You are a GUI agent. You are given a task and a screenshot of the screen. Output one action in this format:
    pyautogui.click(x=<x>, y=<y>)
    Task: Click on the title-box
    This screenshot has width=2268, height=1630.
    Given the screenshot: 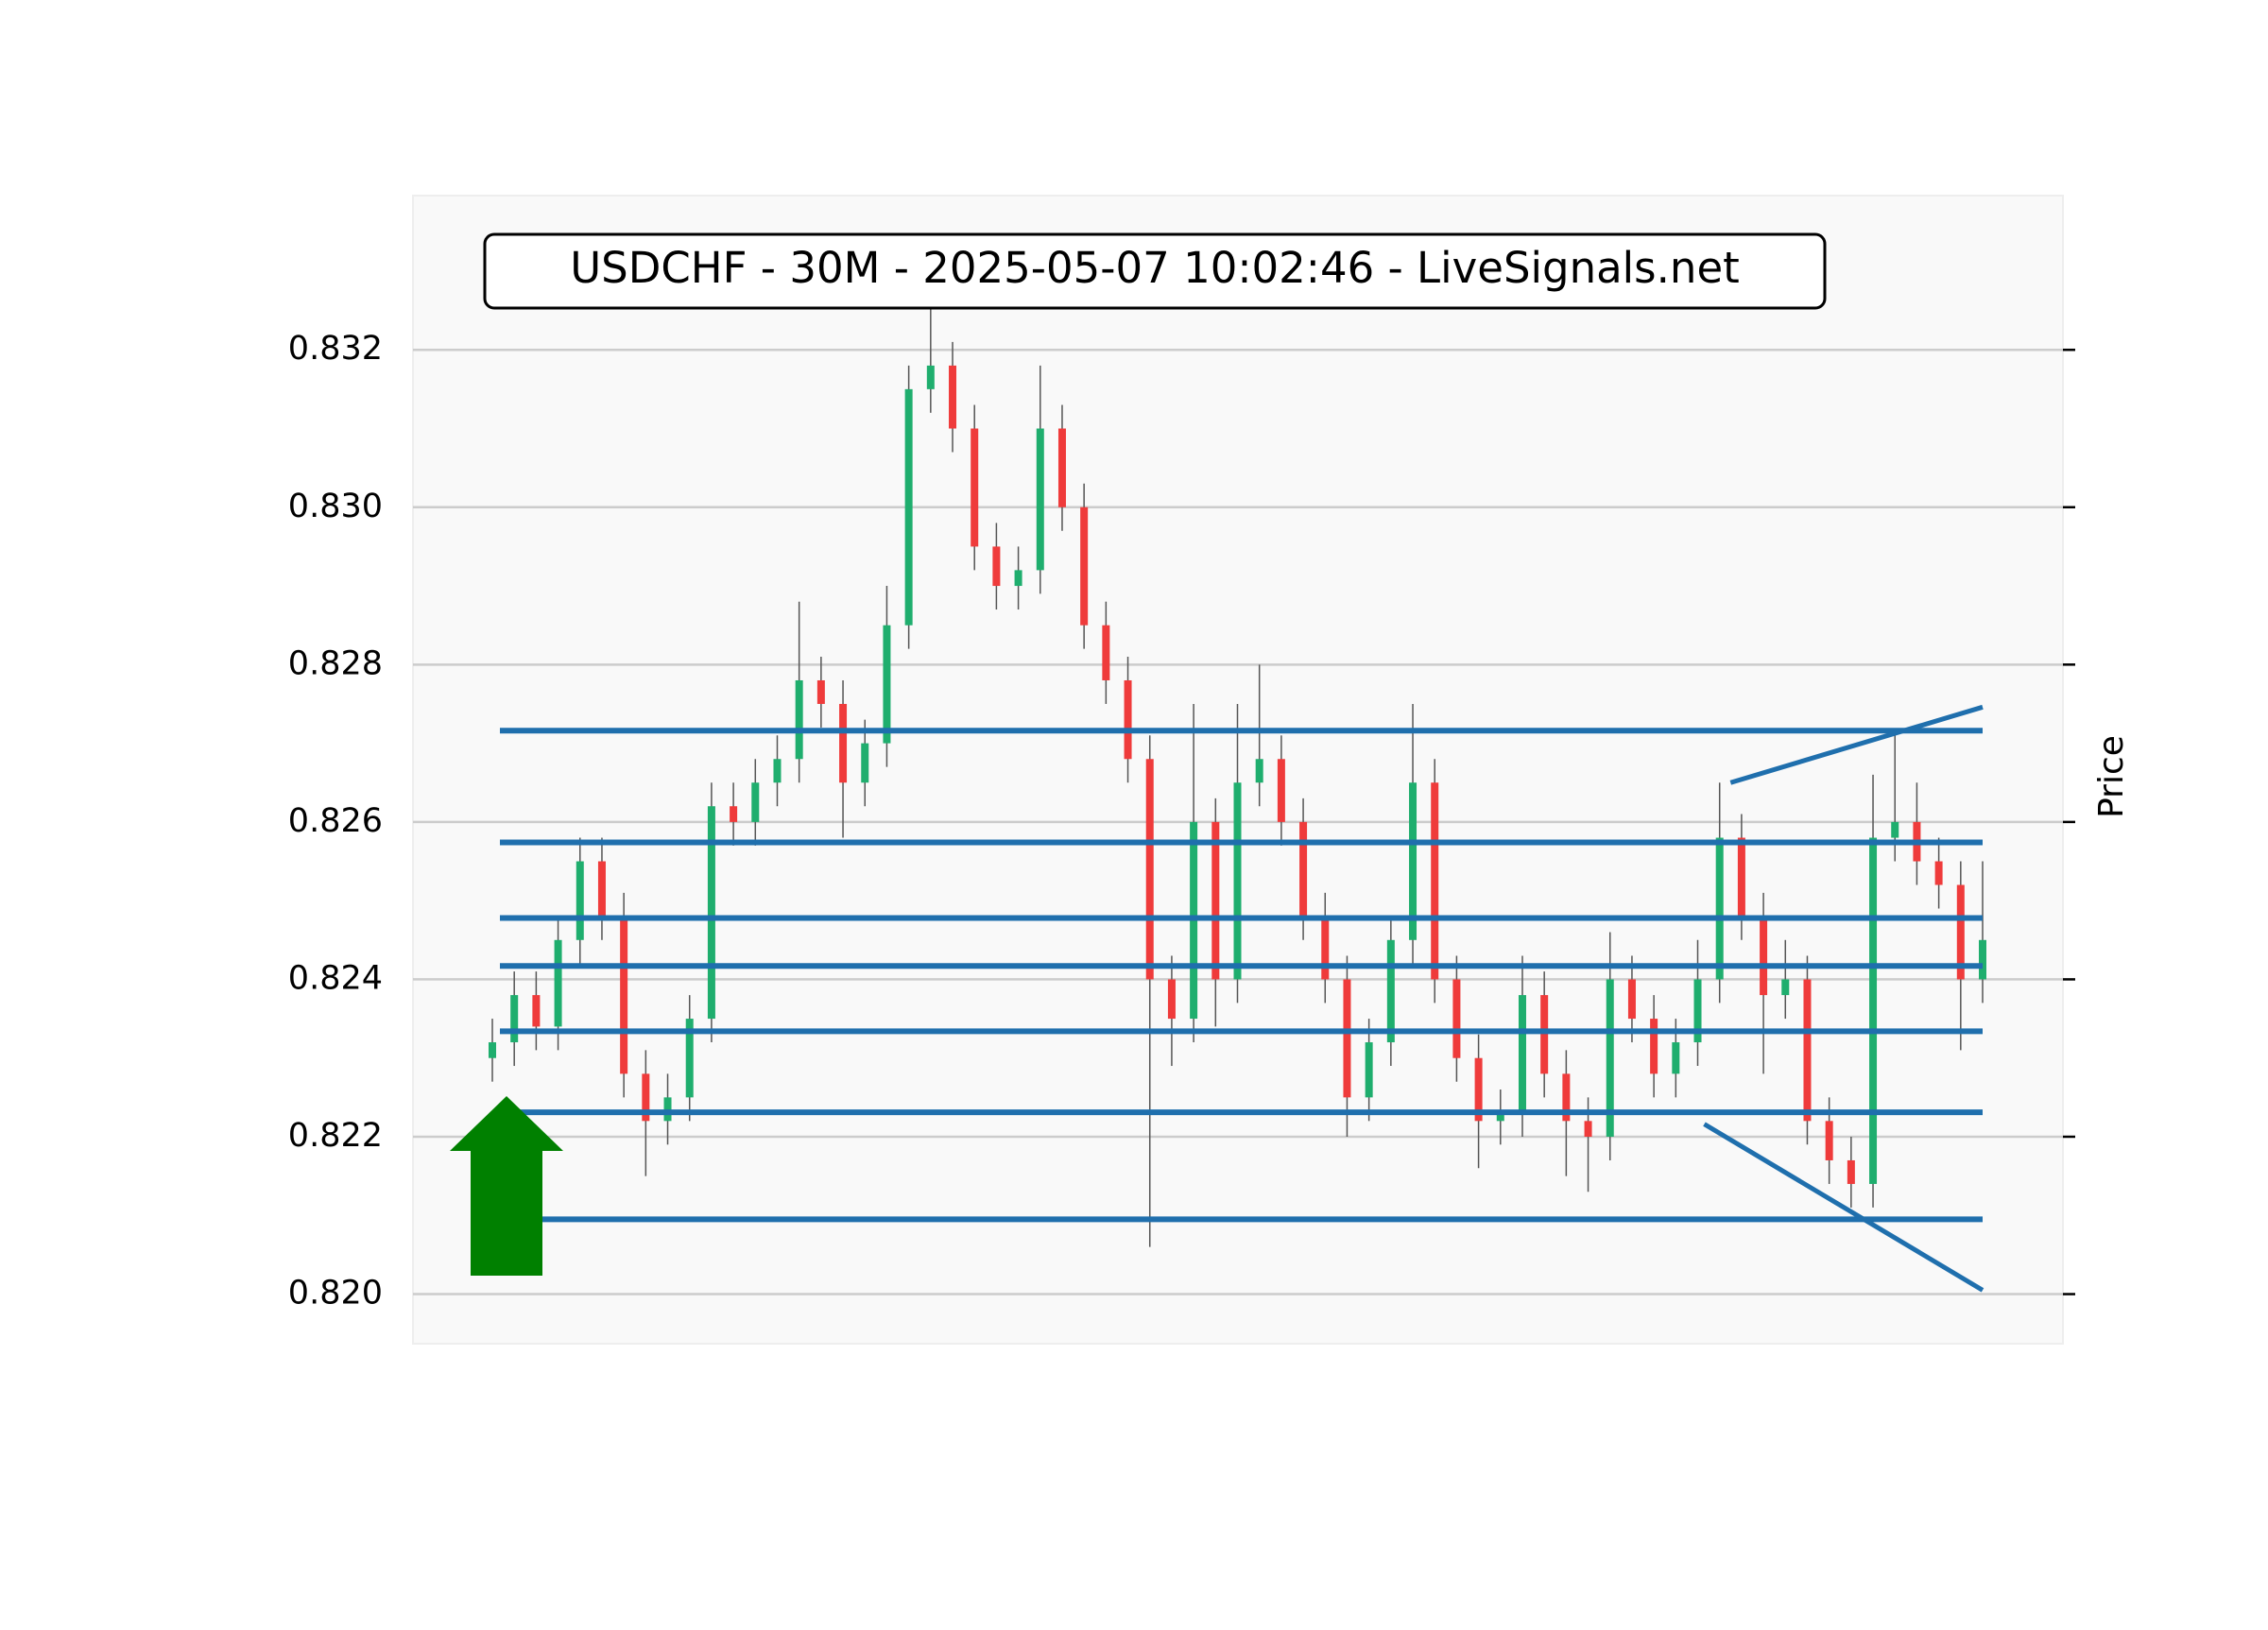 What is the action you would take?
    pyautogui.click(x=1155, y=271)
    